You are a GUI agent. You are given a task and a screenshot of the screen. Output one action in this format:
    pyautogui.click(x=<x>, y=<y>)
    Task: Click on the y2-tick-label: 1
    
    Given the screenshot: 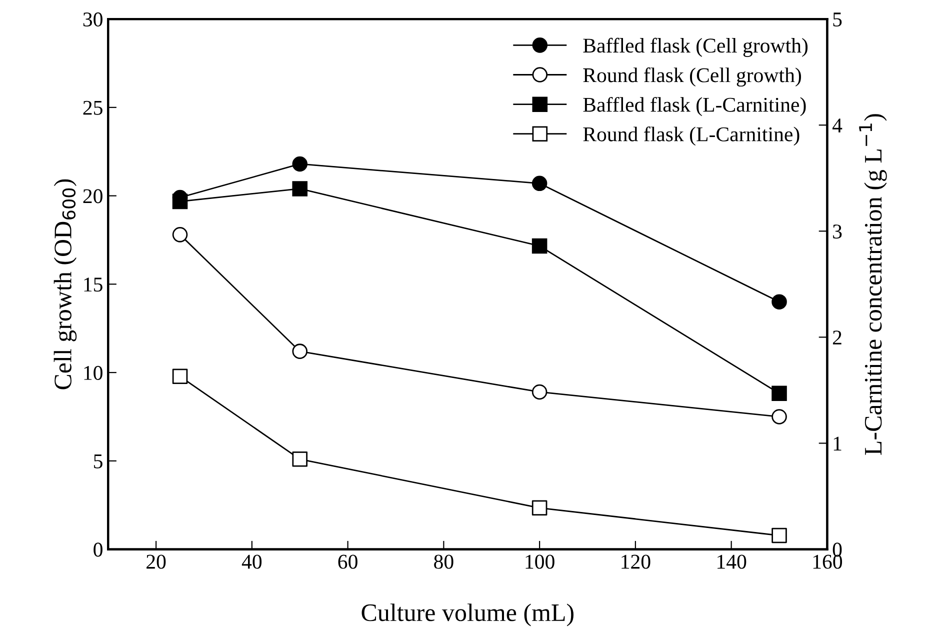 What is the action you would take?
    pyautogui.click(x=838, y=443)
    